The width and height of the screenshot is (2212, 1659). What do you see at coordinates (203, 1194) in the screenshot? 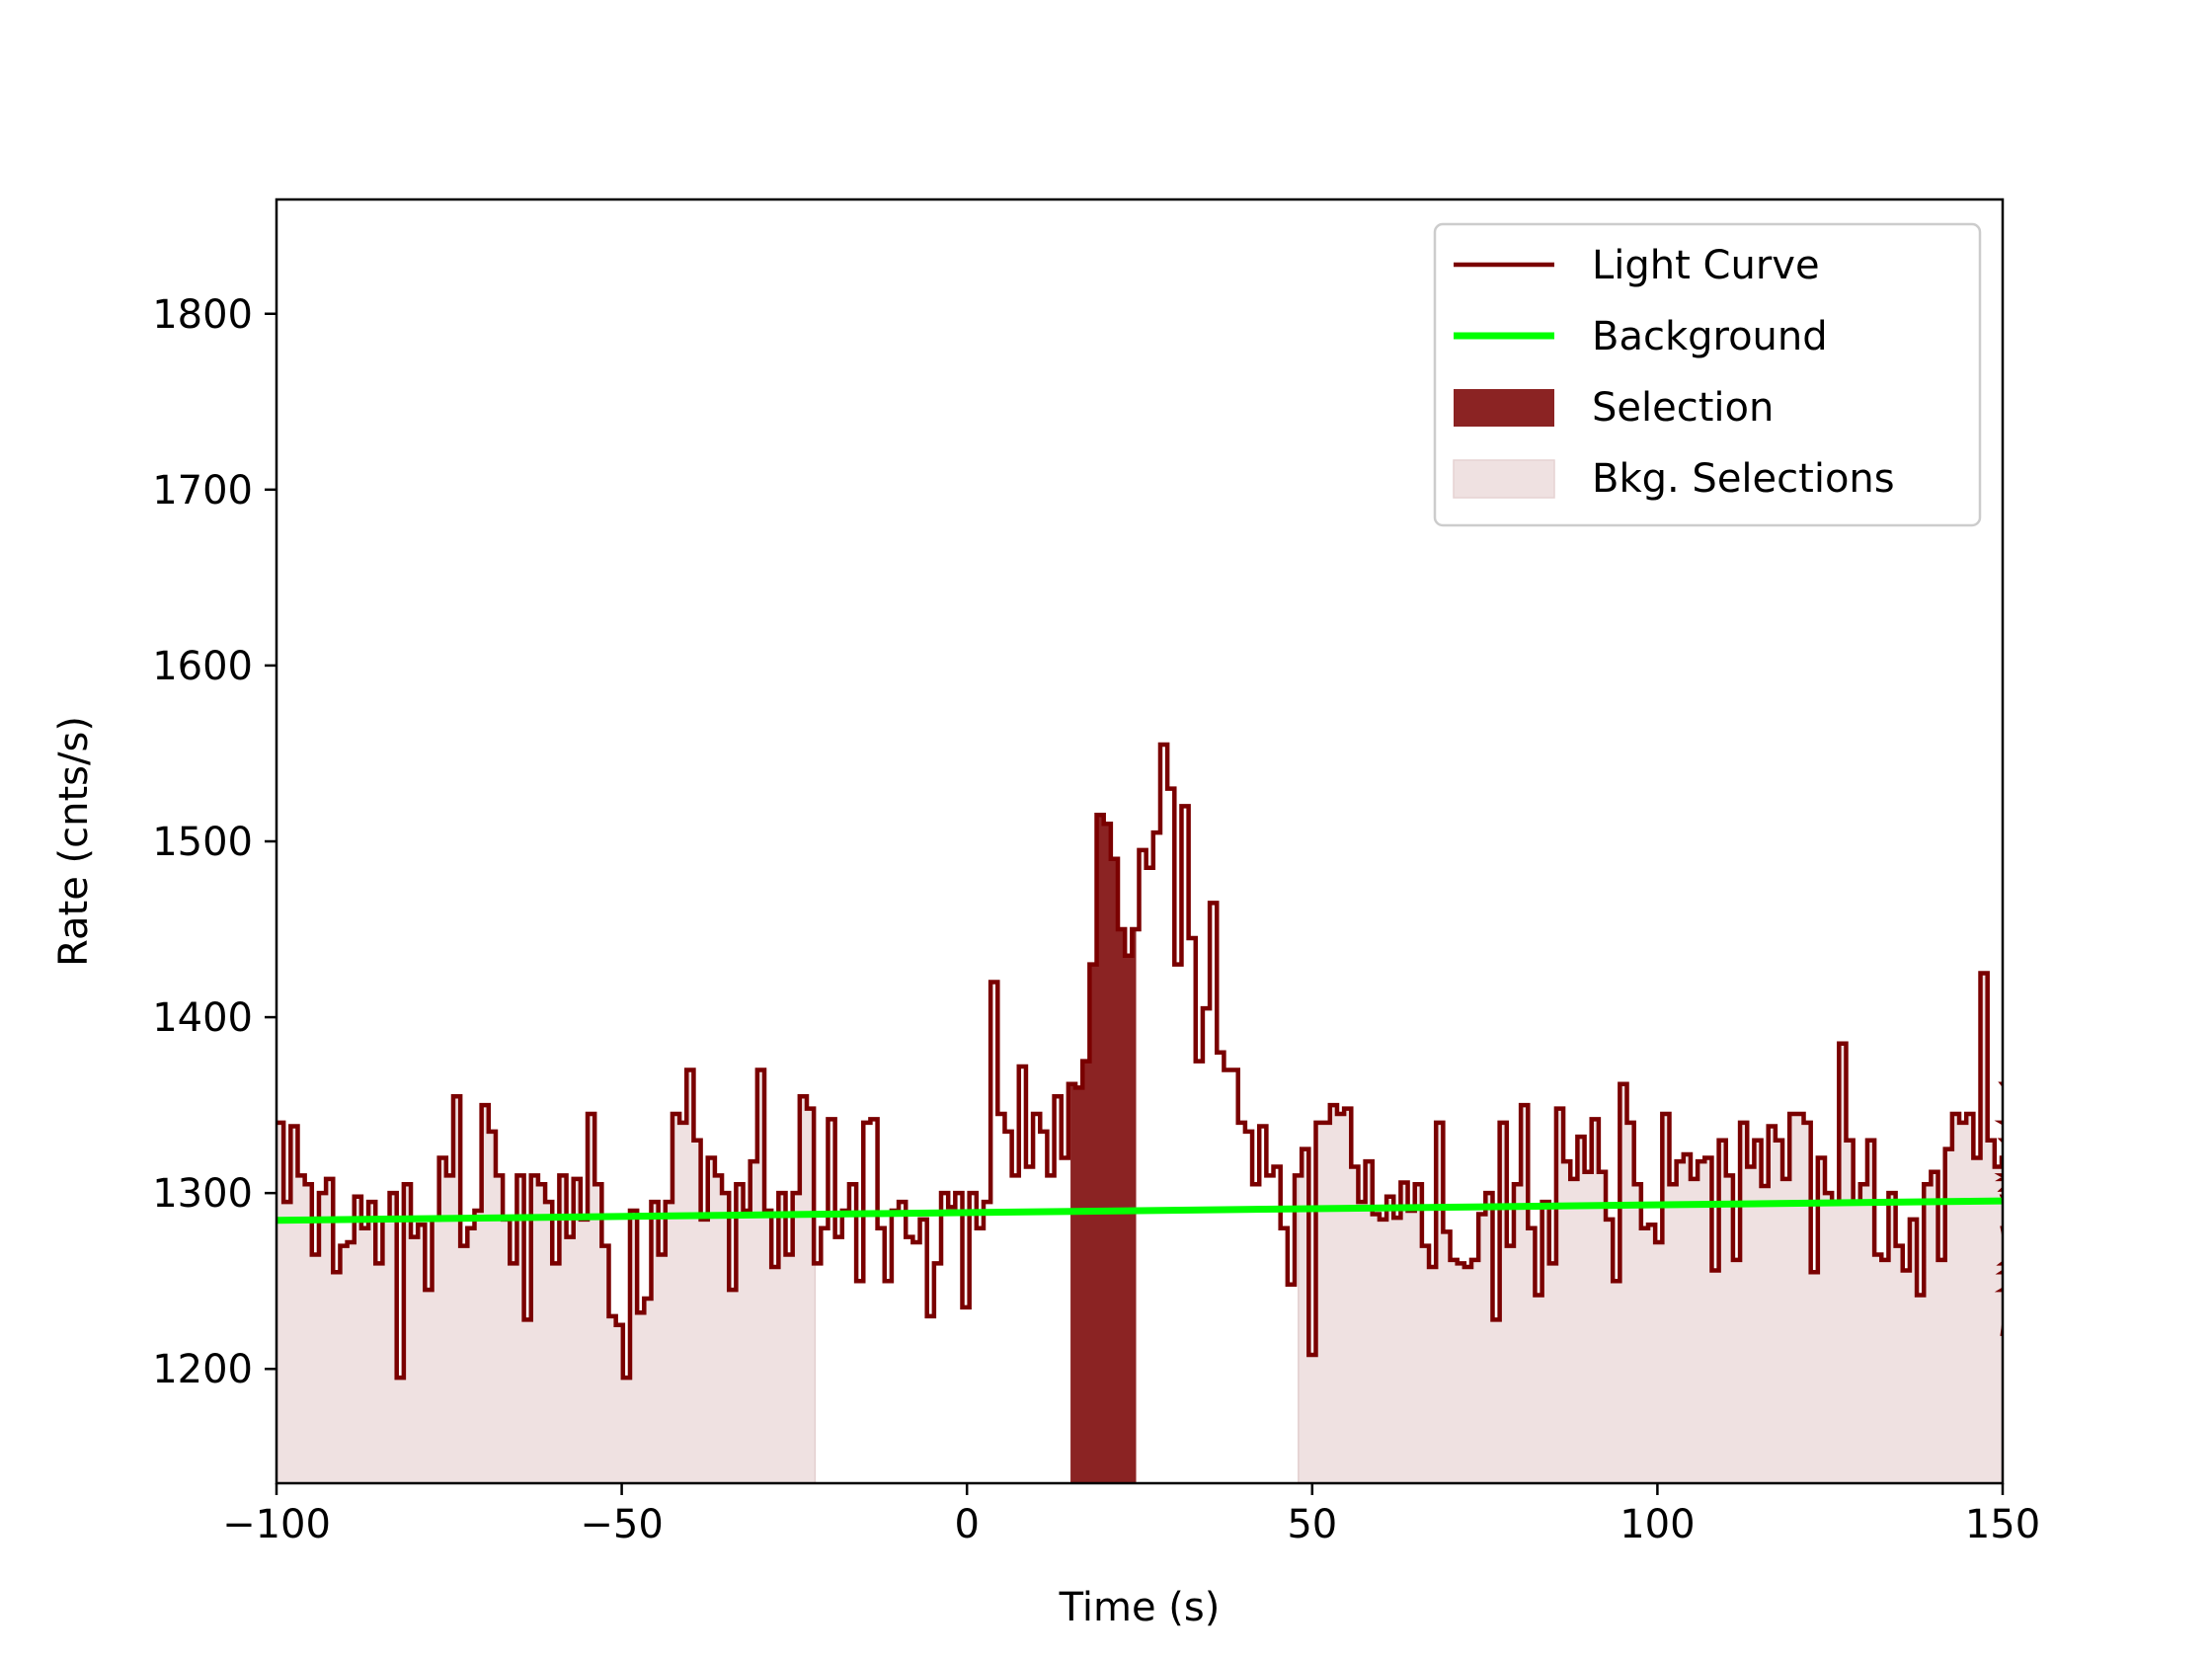
I see `y-tick-label: 1300` at bounding box center [203, 1194].